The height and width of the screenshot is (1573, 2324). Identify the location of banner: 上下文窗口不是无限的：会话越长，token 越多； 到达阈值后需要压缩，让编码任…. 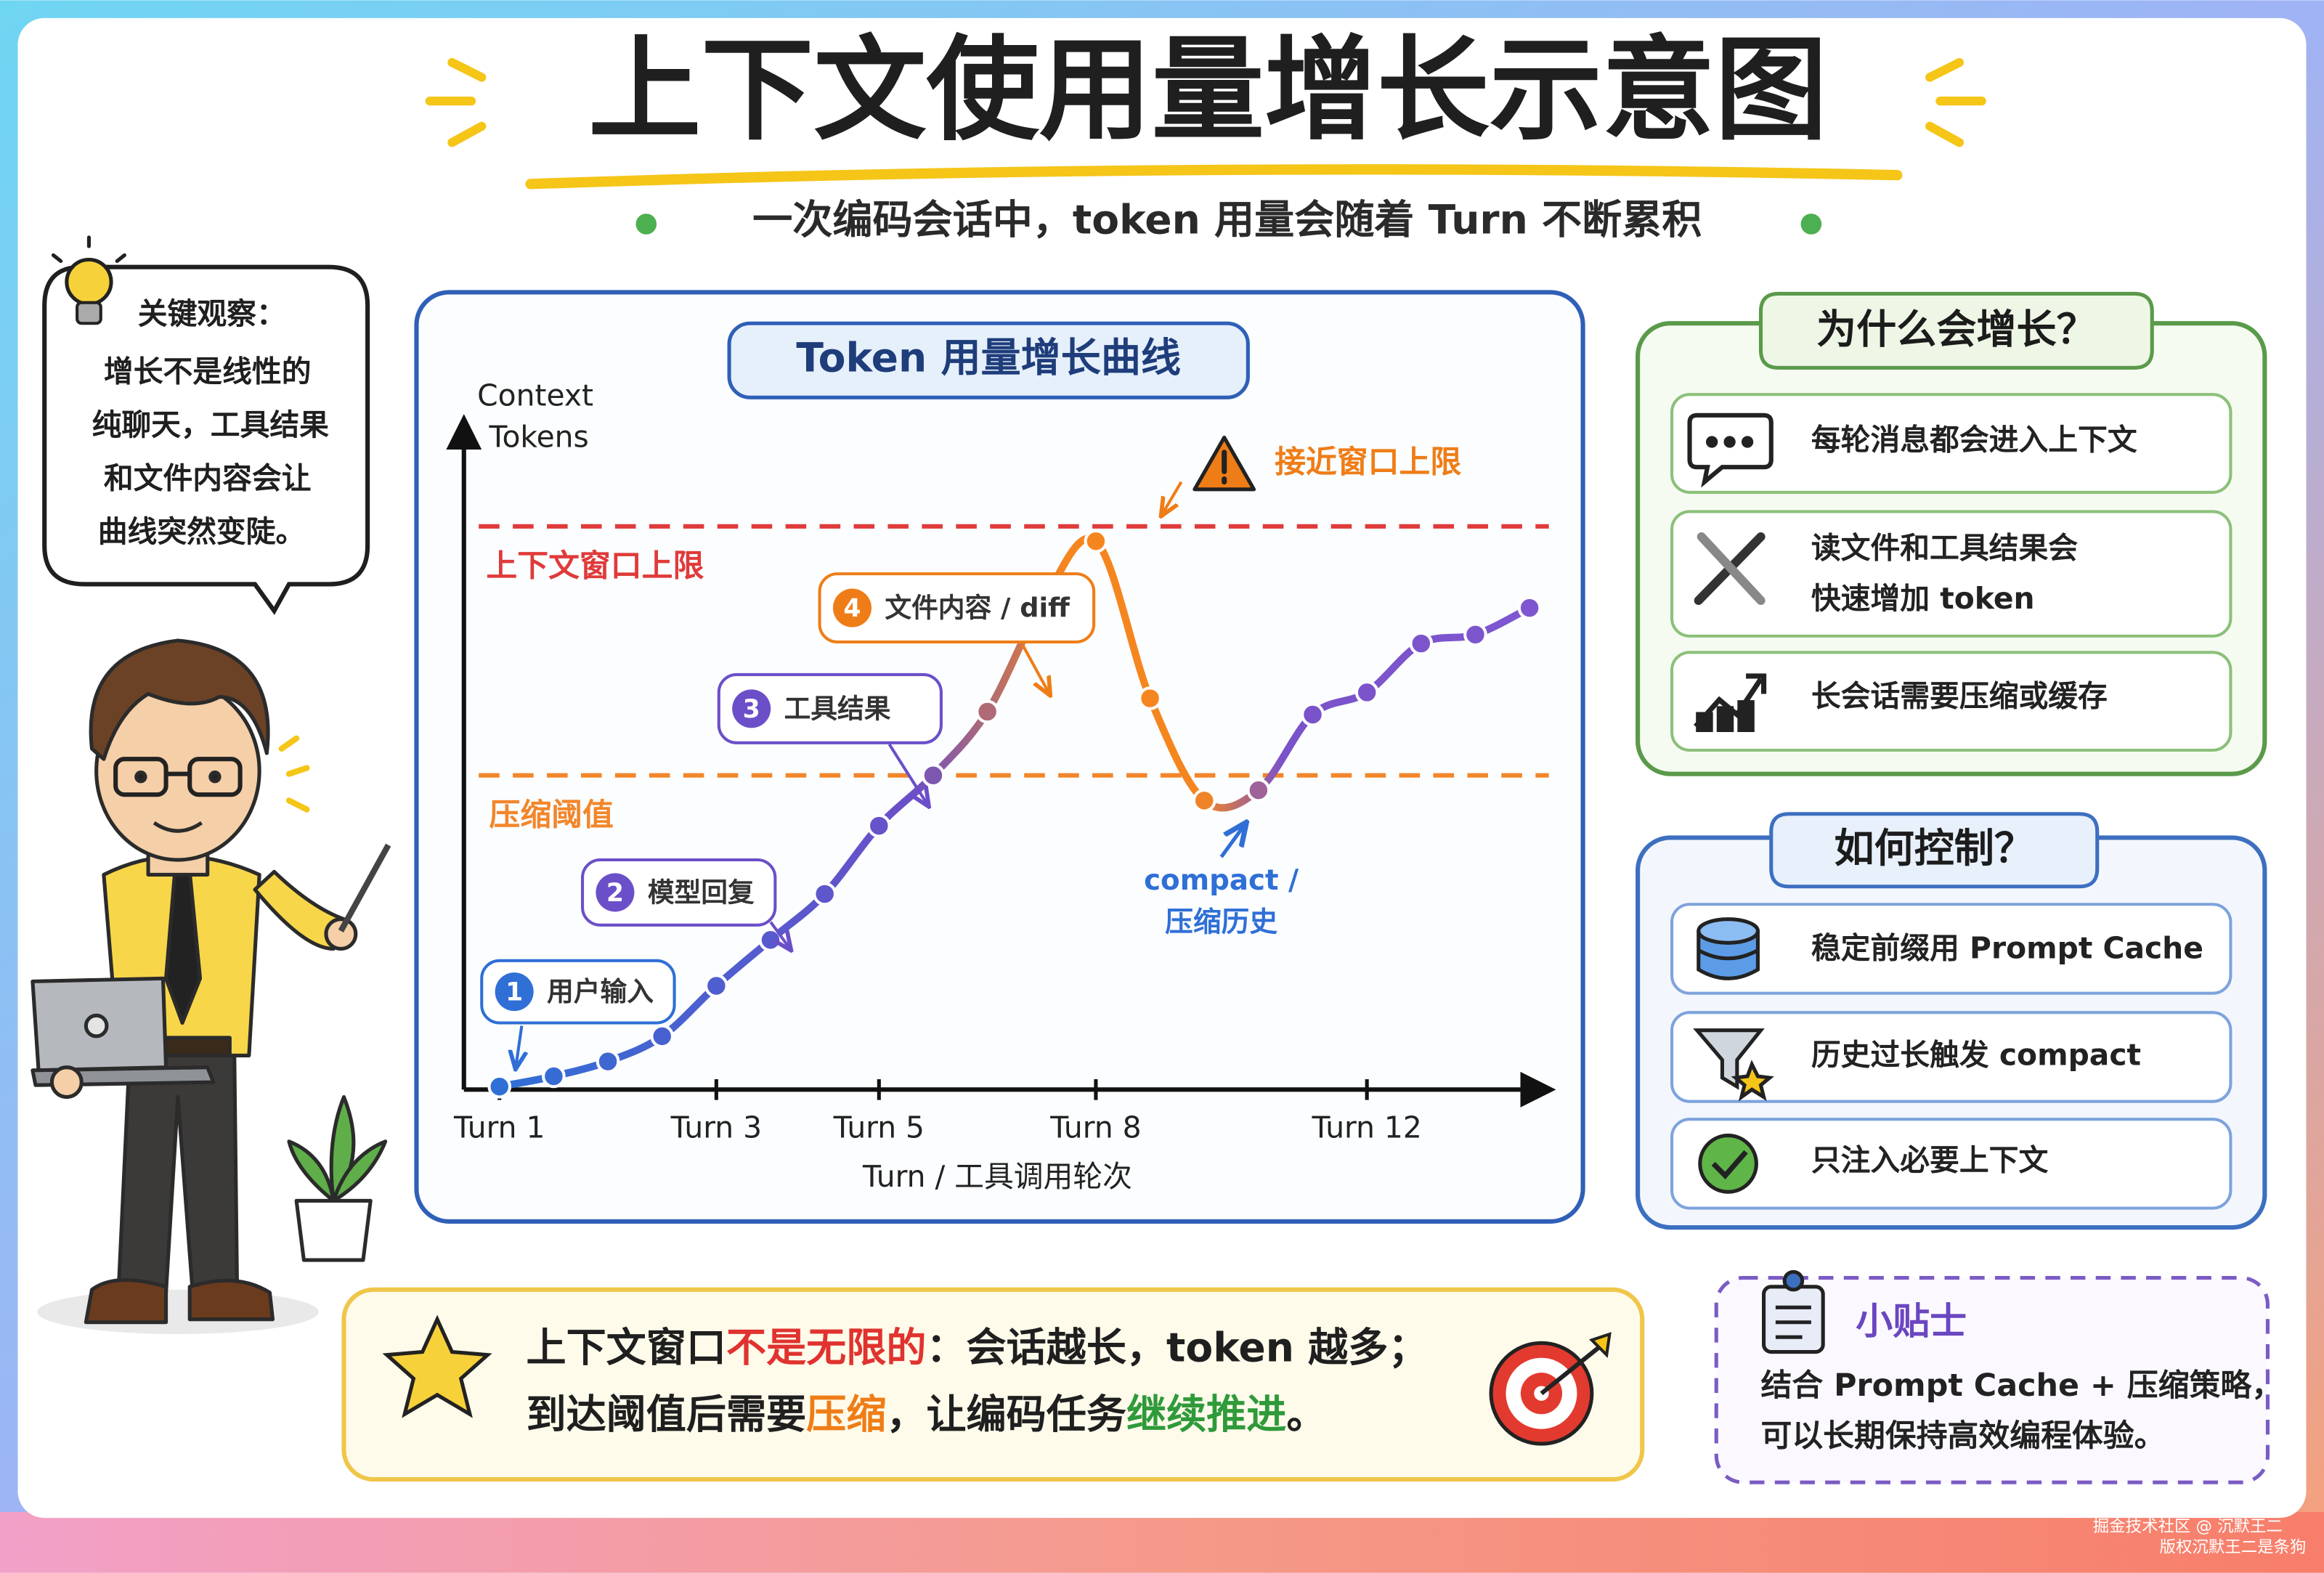
(993, 1384).